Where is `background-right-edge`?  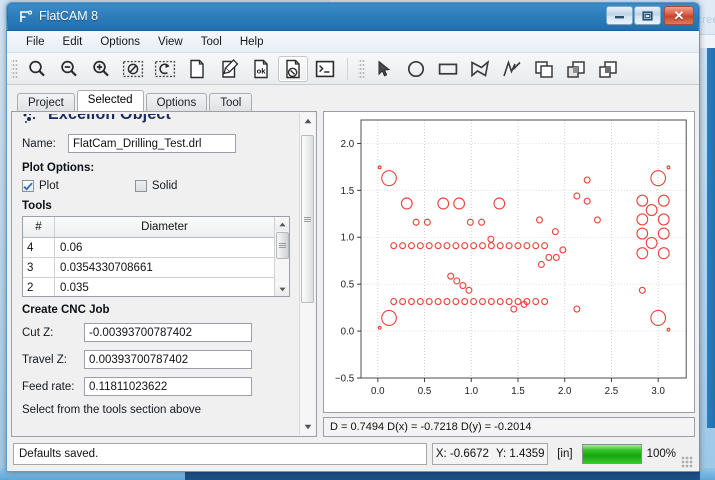 background-right-edge is located at coordinates (711, 238).